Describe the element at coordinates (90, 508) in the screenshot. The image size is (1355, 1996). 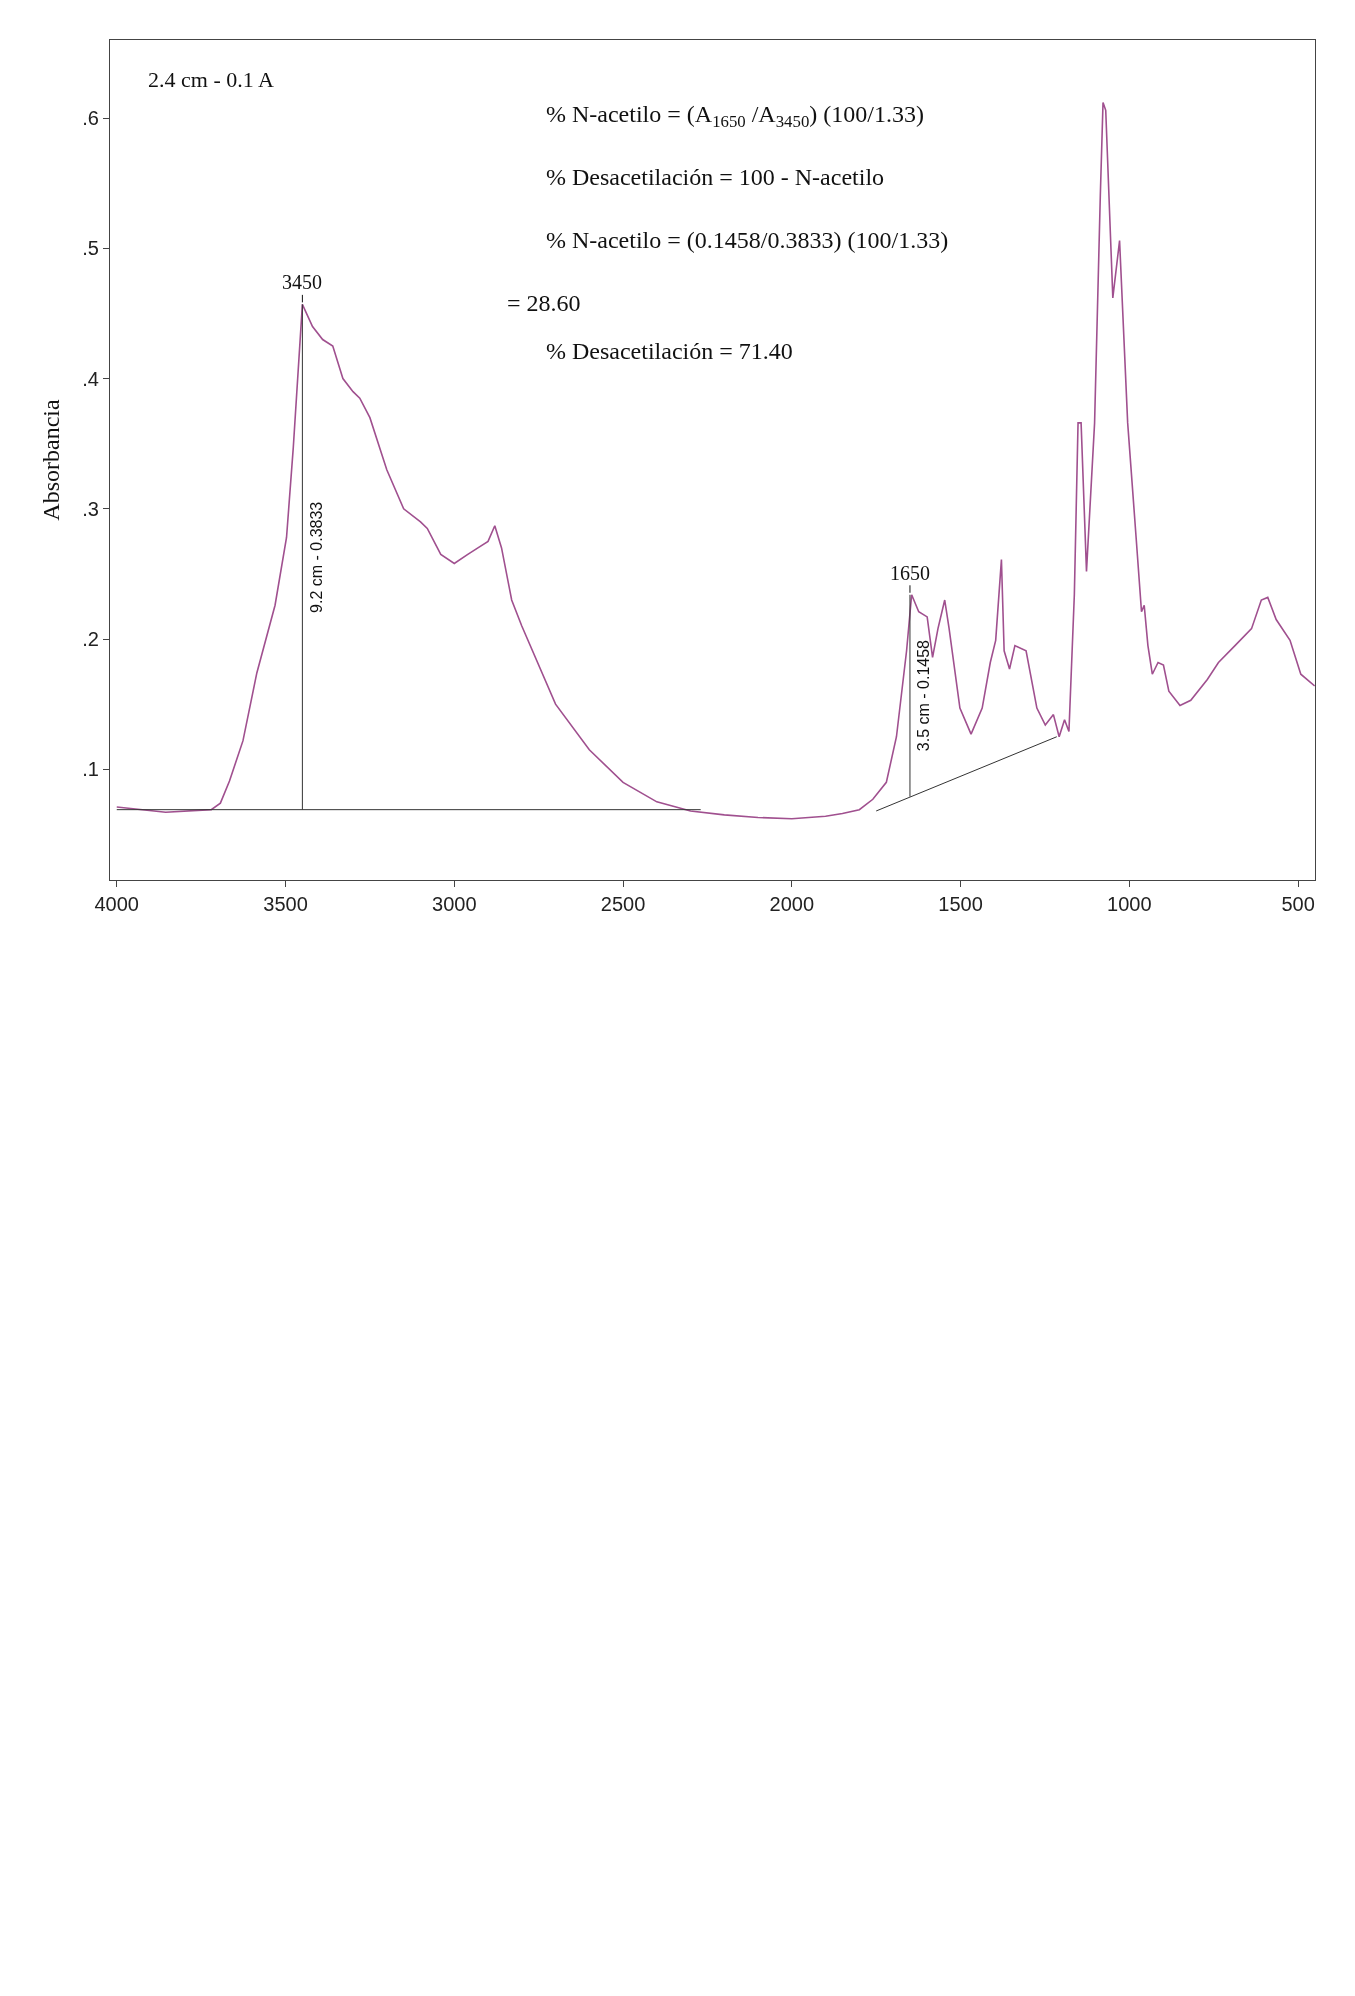
I see `y-tick-label: .3` at that location.